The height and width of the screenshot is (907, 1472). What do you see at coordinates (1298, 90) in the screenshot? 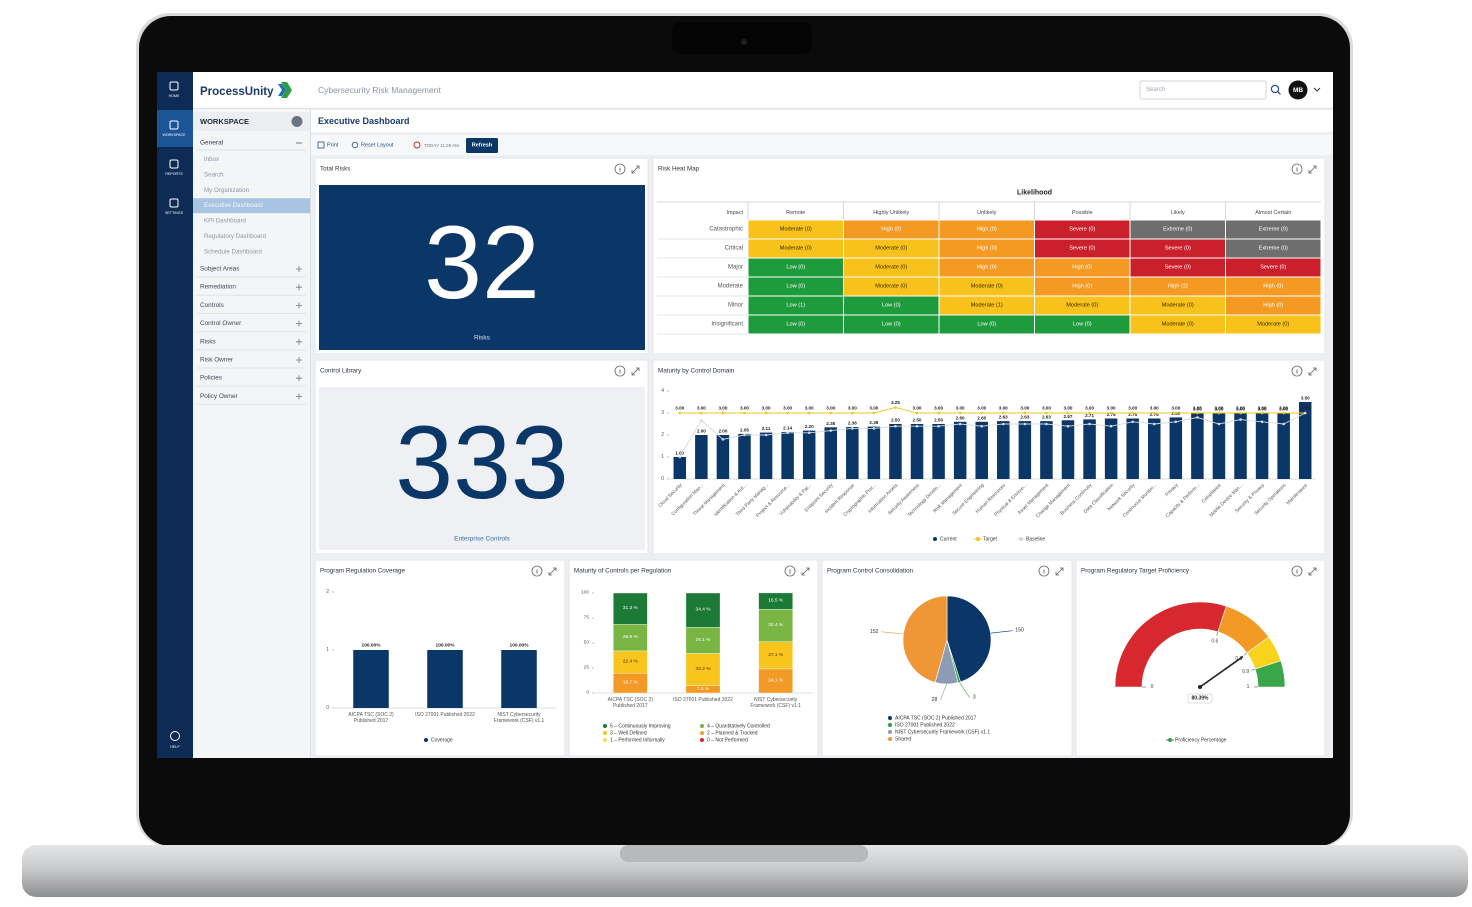
I see `user-avatar` at bounding box center [1298, 90].